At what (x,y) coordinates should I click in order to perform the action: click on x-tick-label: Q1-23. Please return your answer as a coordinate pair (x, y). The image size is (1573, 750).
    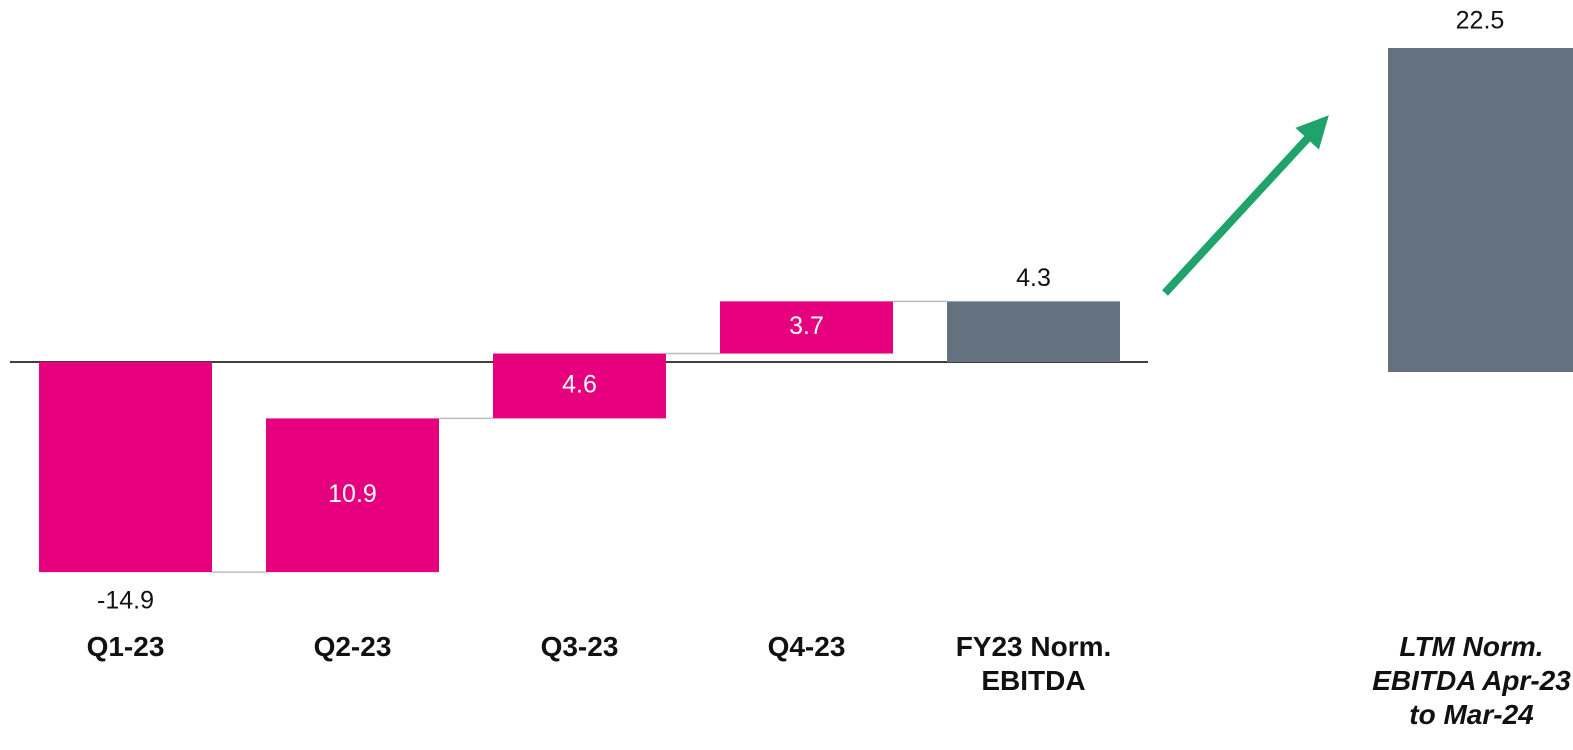
    Looking at the image, I should click on (125, 646).